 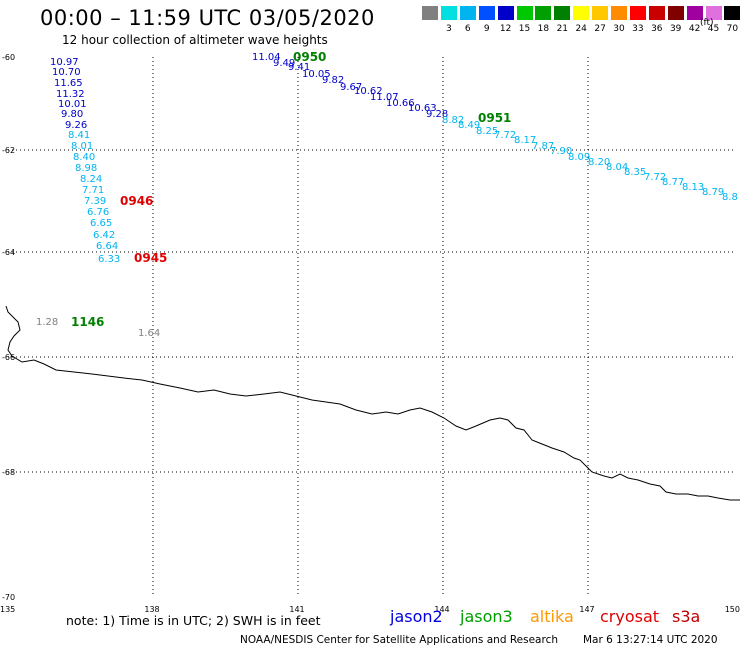 What do you see at coordinates (149, 333) in the screenshot?
I see `wave-height-label: 1.64` at bounding box center [149, 333].